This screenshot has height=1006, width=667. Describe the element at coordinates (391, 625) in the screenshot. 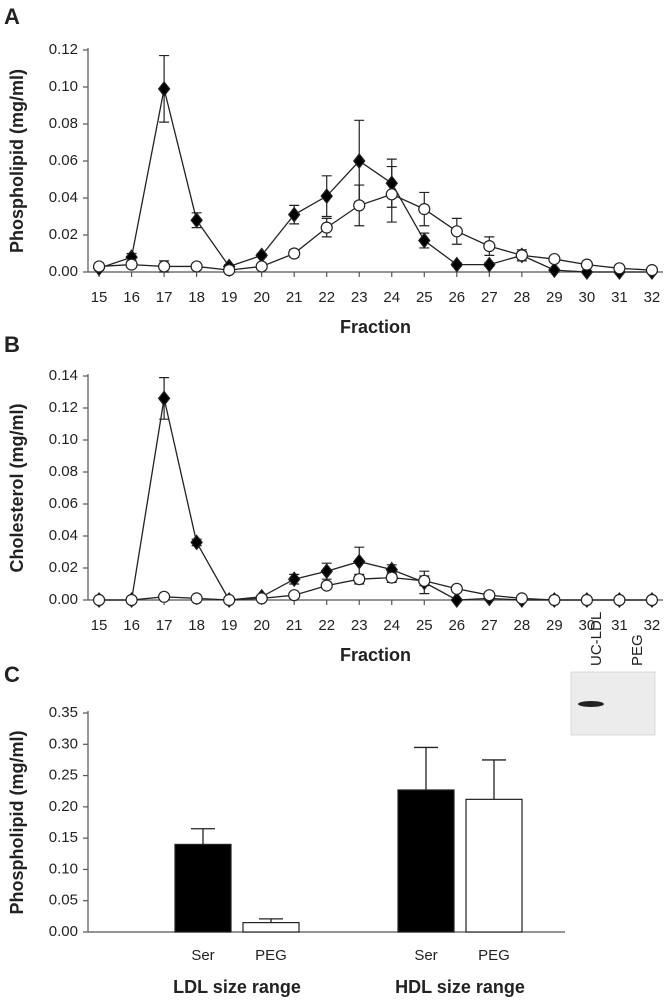

I see `x-tick-label: 24` at that location.